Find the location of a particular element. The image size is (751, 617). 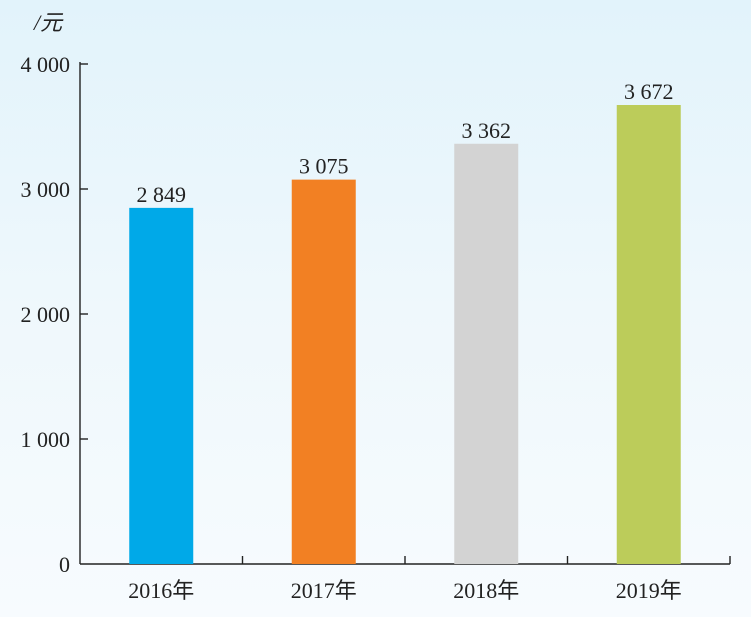

y-tick-label: 4 000 is located at coordinates (46, 64).